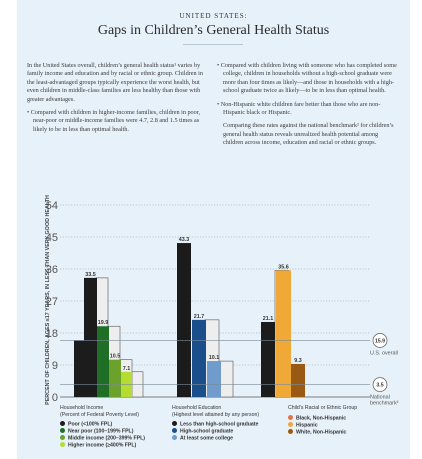  What do you see at coordinates (90, 424) in the screenshot?
I see `legend-label-poor: Poor (<100% FPL)` at bounding box center [90, 424].